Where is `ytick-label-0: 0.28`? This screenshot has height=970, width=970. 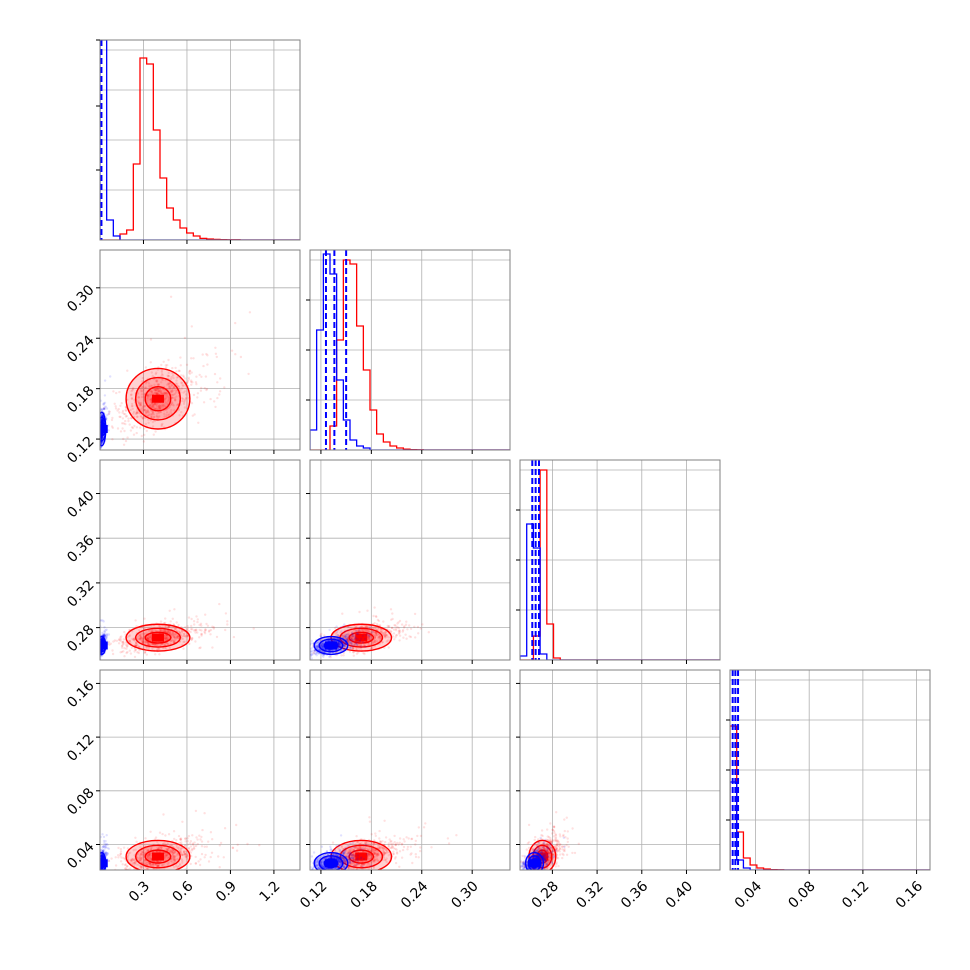
ytick-label-0: 0.28 is located at coordinates (80, 638).